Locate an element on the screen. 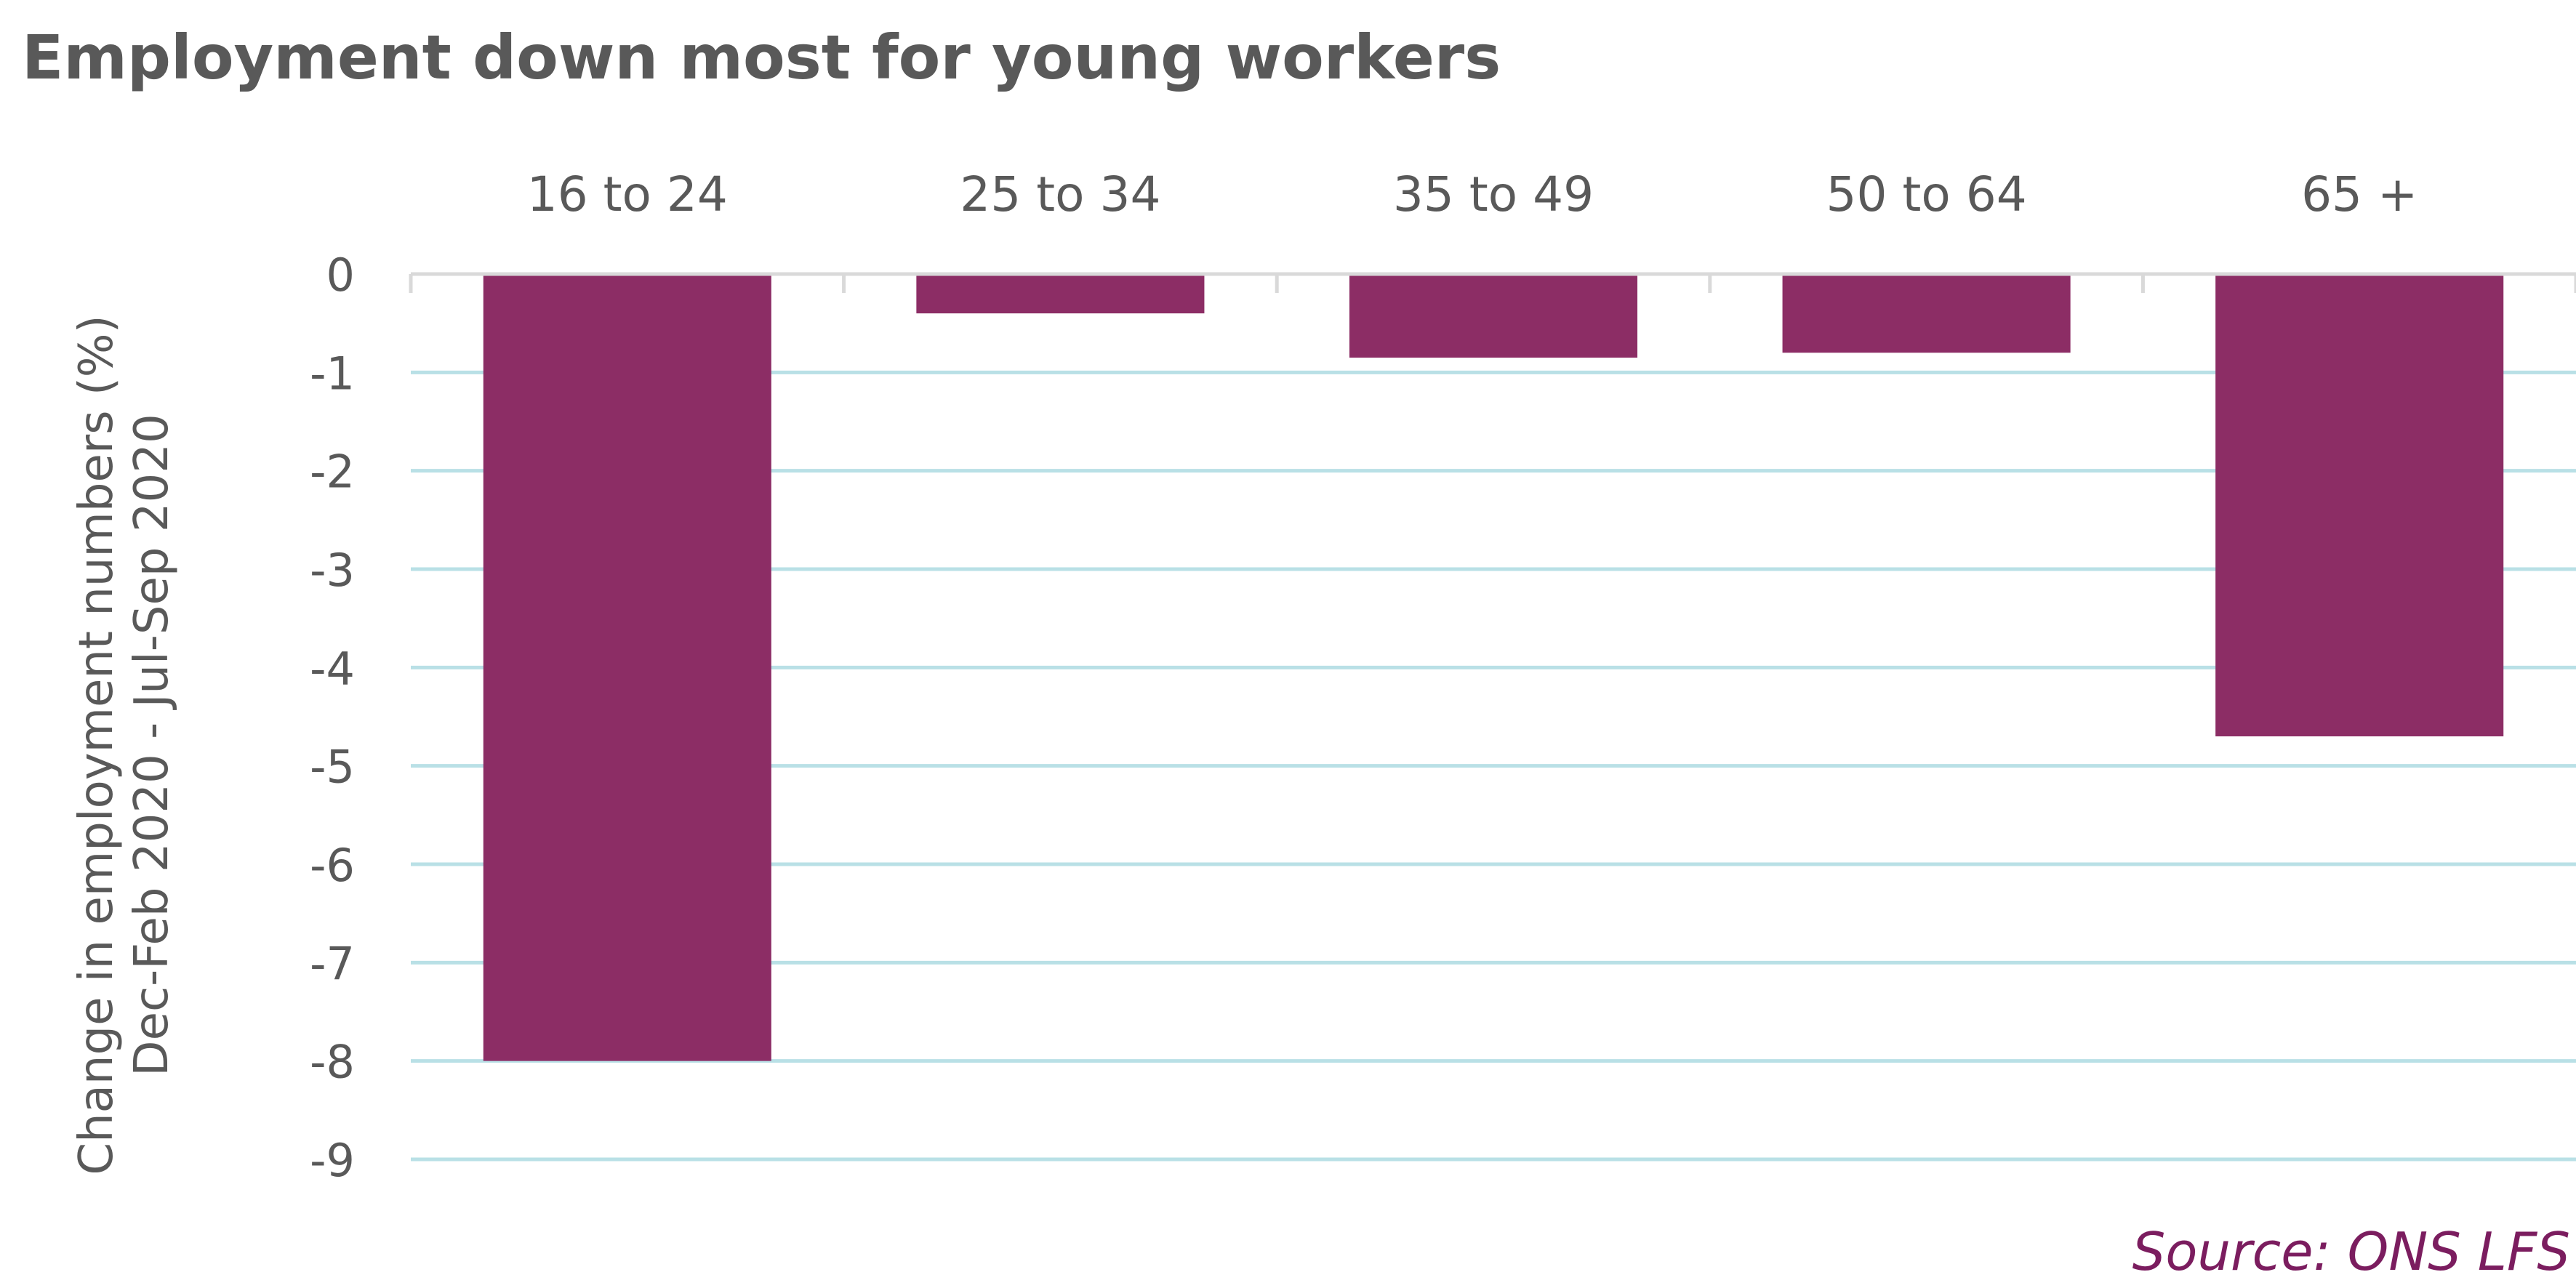  y-tick-label: -7 is located at coordinates (332, 963).